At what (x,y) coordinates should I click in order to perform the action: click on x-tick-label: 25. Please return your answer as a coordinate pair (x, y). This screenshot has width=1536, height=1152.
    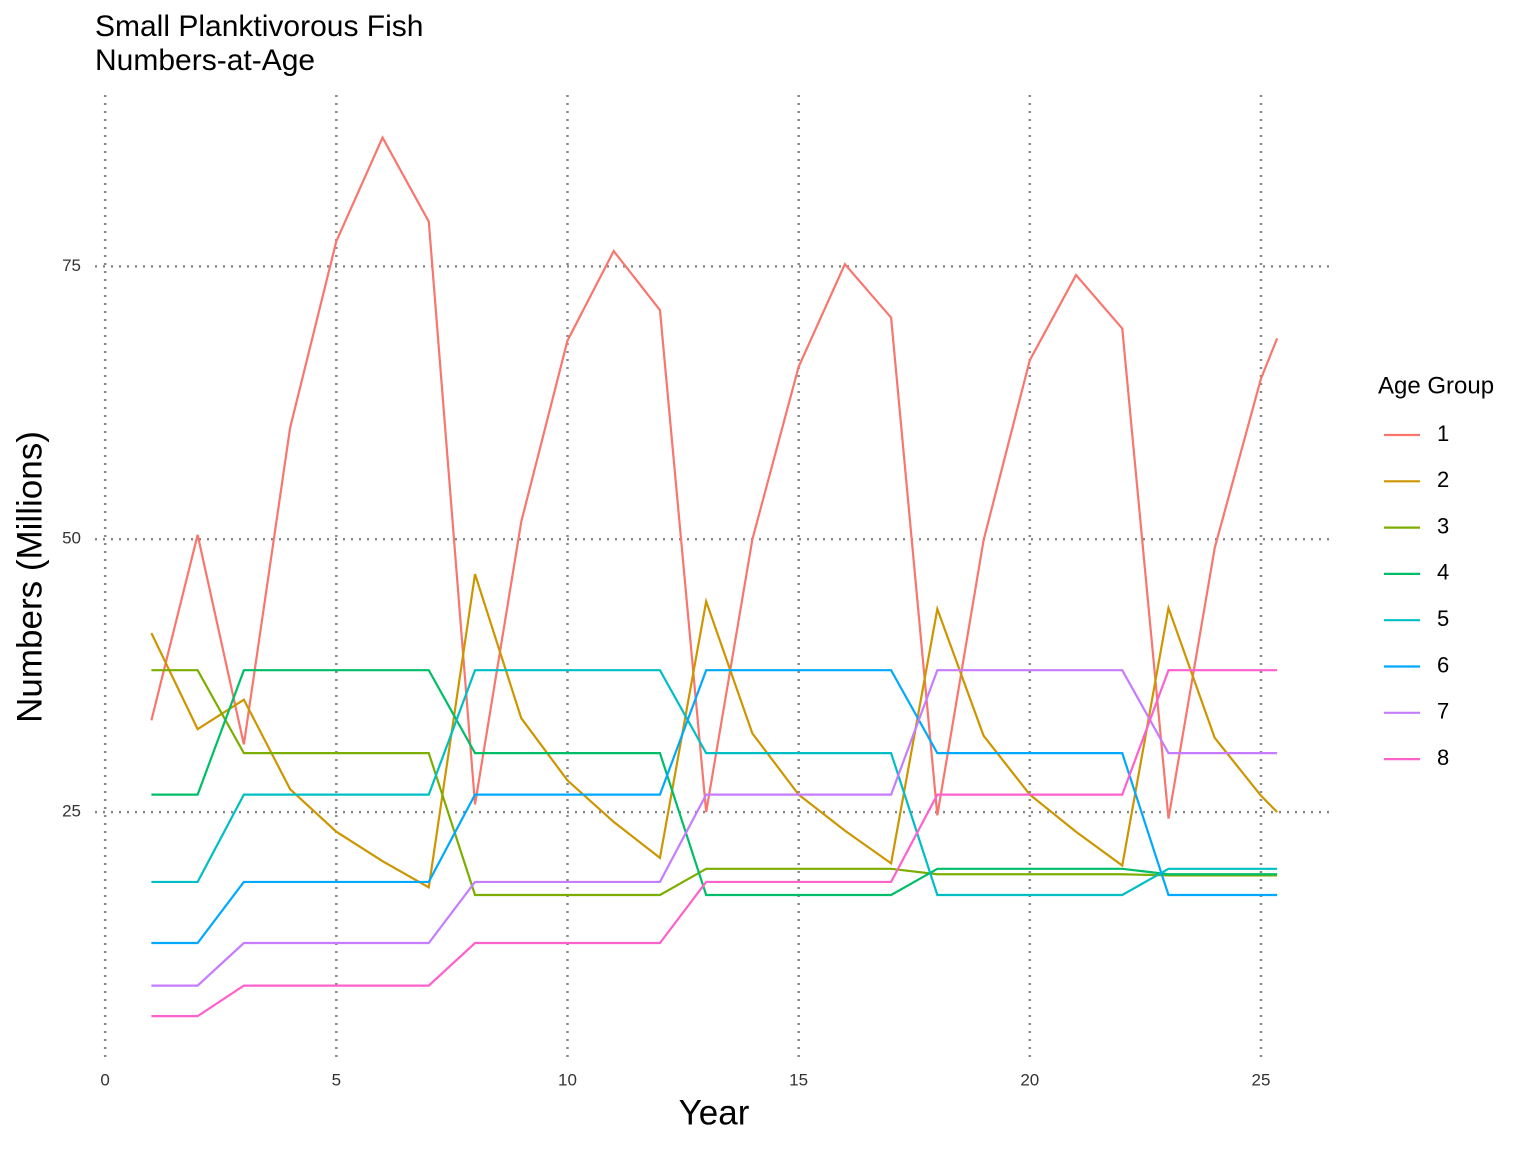
    Looking at the image, I should click on (1260, 1079).